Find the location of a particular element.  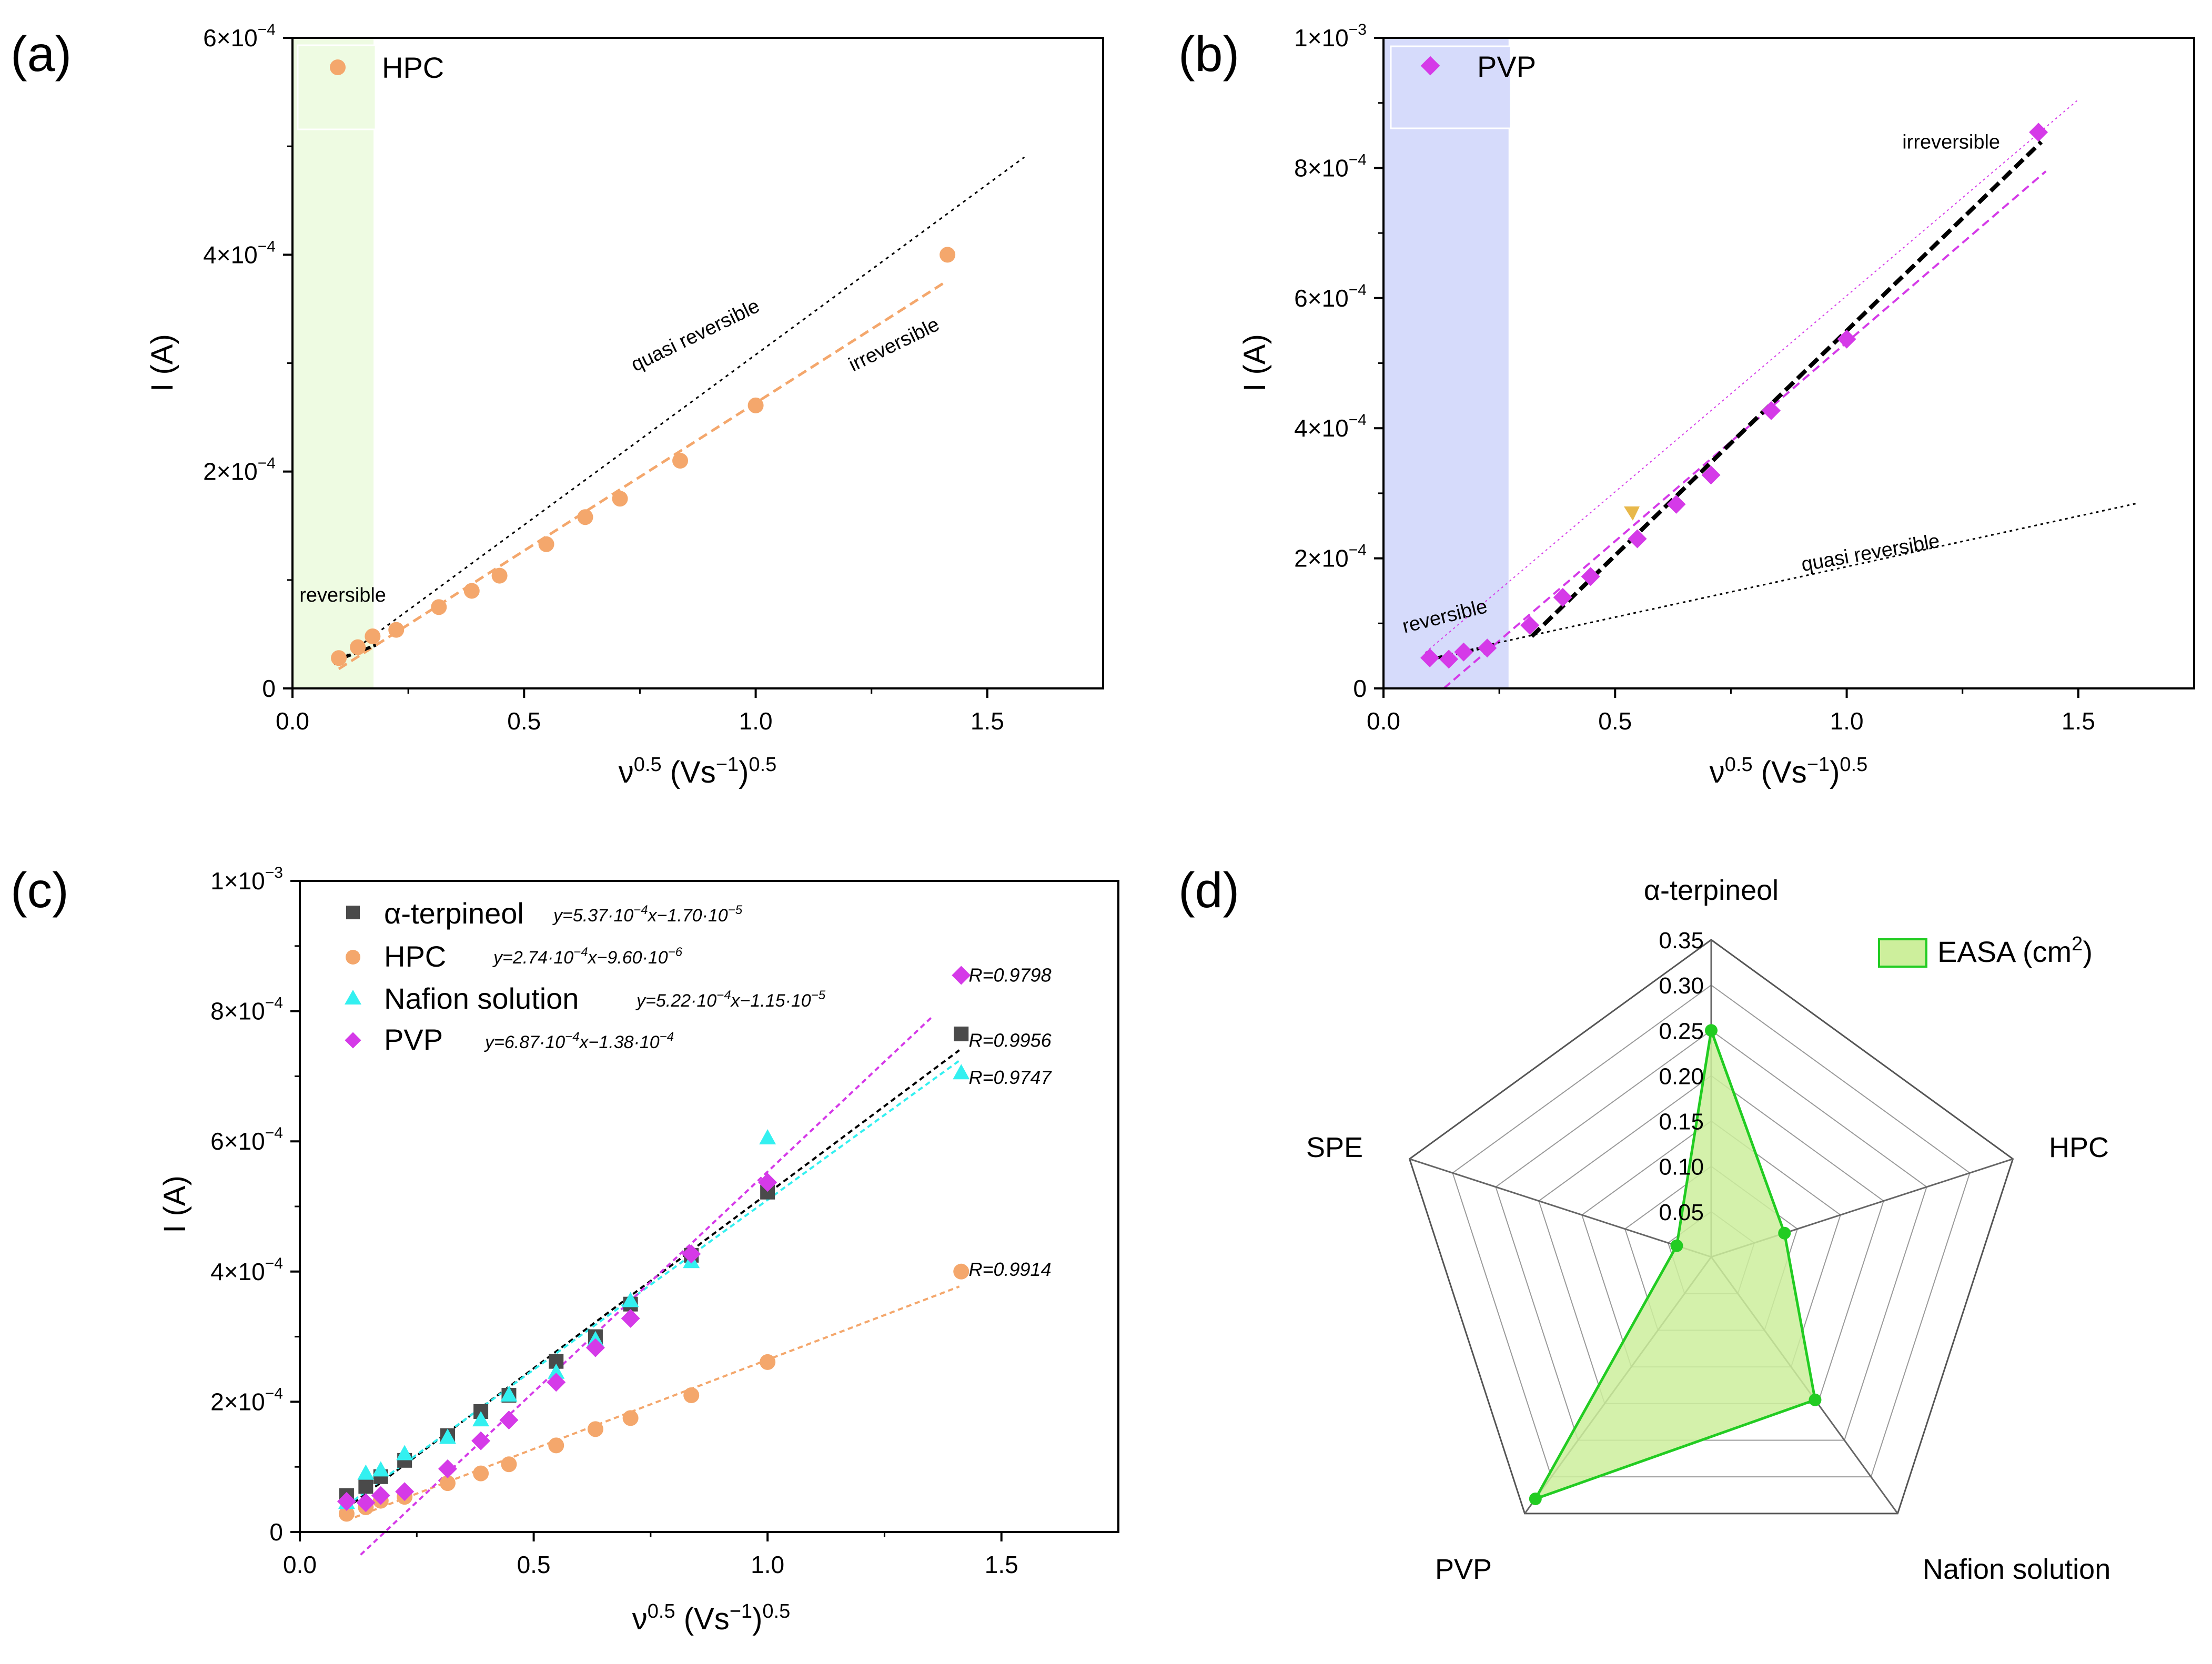

panel-d-radar-tick-0: 0.05 is located at coordinates (1681, 1212).